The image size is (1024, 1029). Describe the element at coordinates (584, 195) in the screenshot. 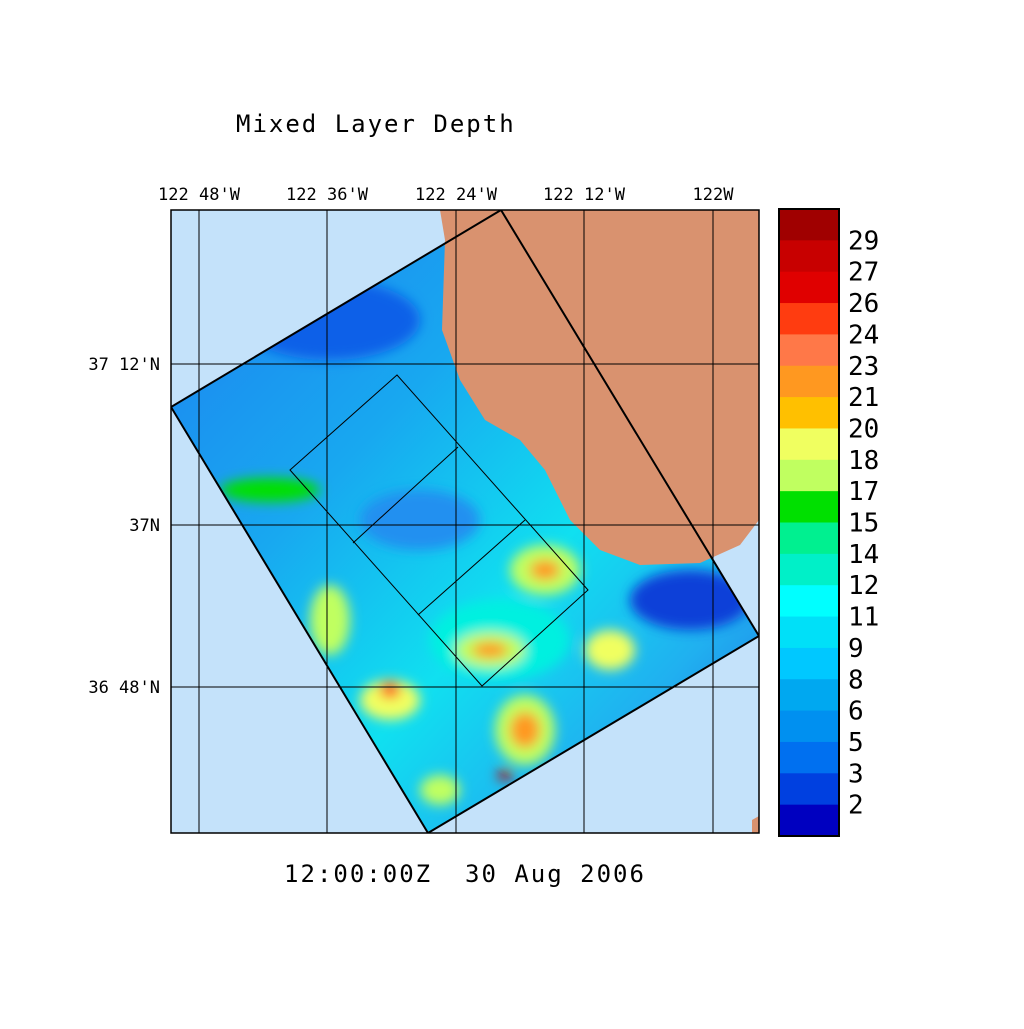

I see `lon-label: 122 12'W` at that location.